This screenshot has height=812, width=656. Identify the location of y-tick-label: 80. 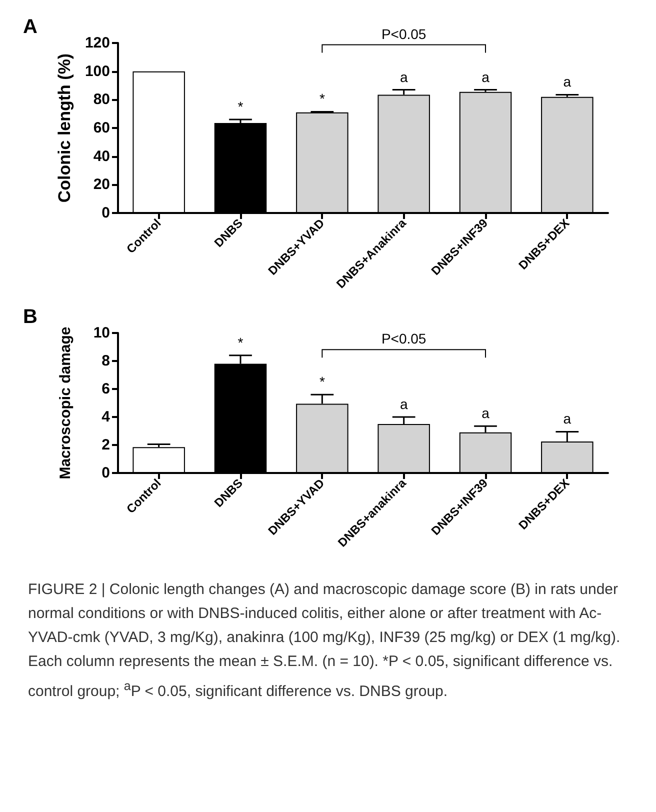
(101, 99).